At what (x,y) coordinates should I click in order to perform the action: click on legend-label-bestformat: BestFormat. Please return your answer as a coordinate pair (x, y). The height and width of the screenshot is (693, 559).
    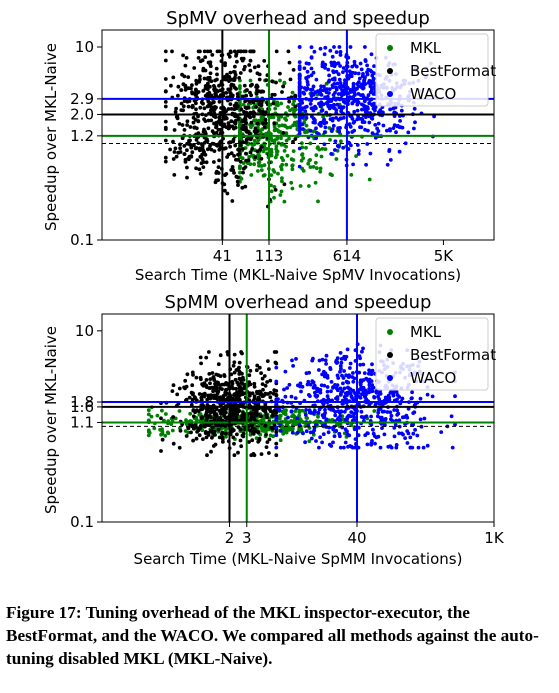
    Looking at the image, I should click on (453, 71).